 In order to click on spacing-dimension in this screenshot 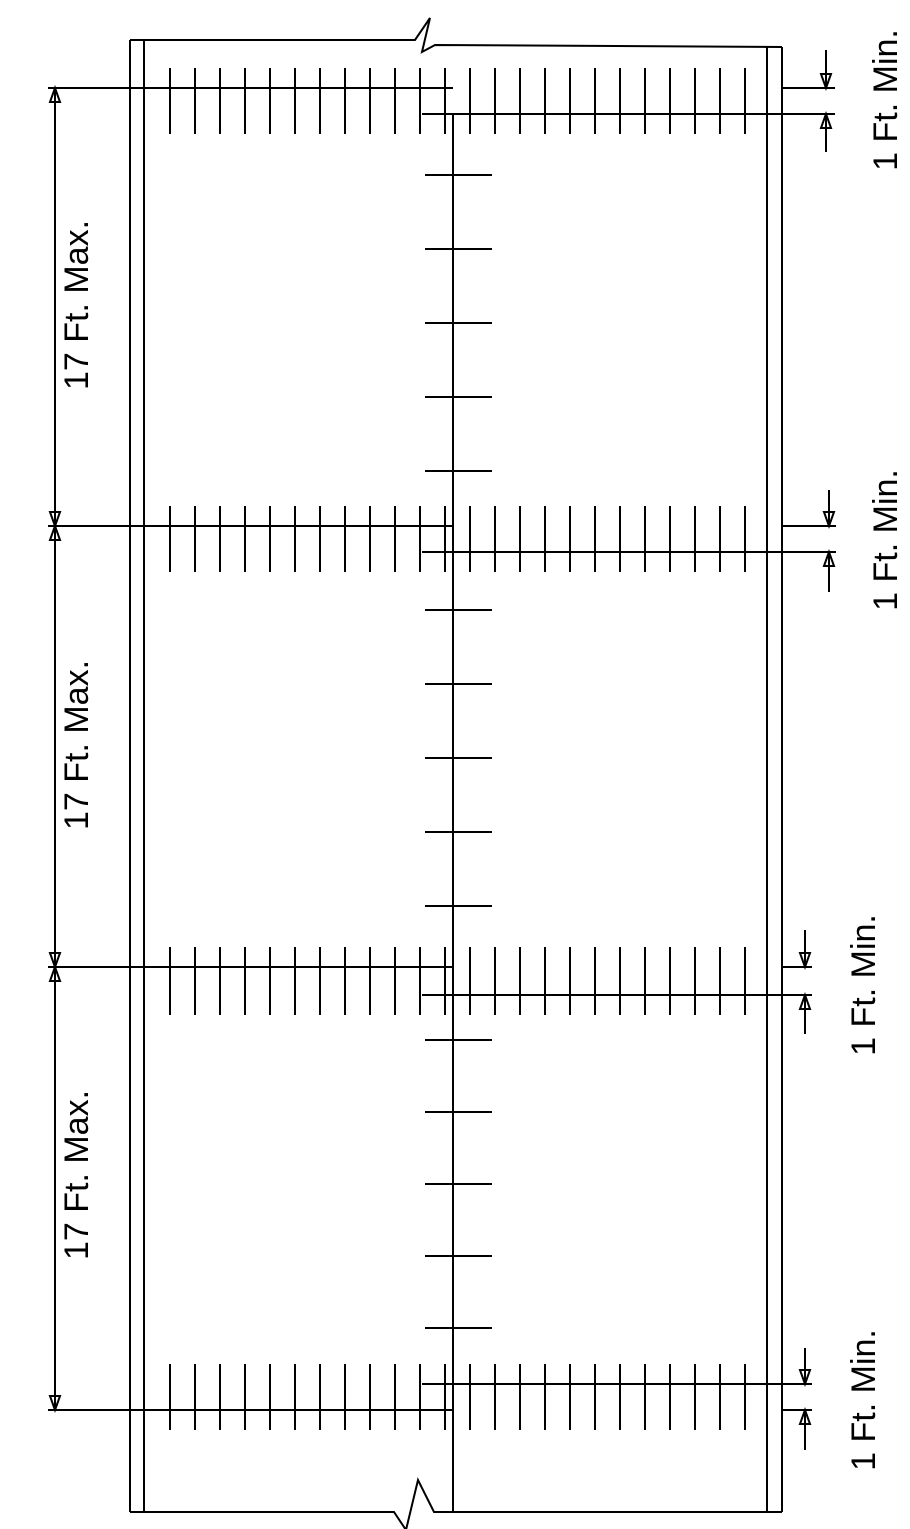, I will do `click(89, 749)`.